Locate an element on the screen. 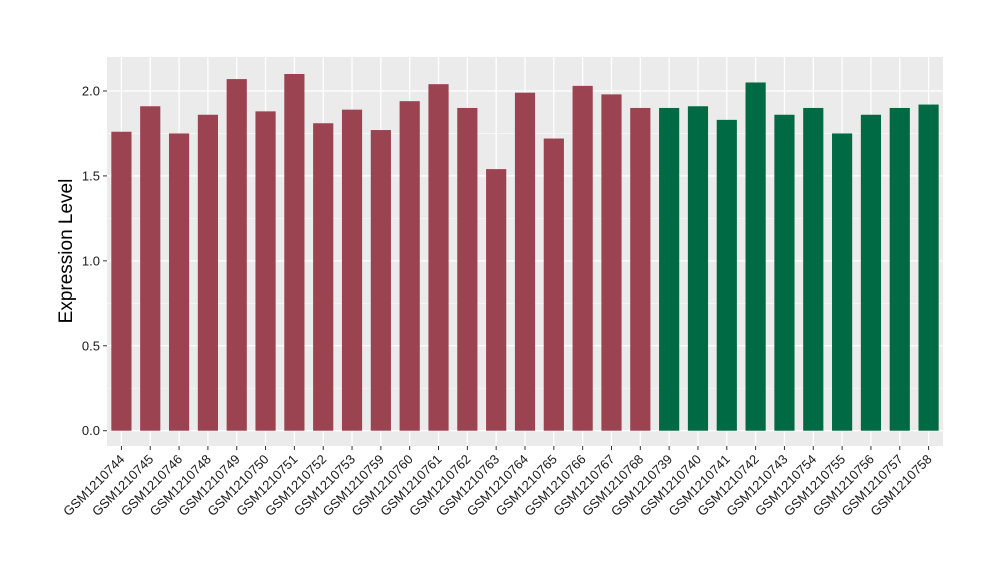 Image resolution: width=1000 pixels, height=580 pixels. y-tick-label: 2.0 is located at coordinates (91, 90).